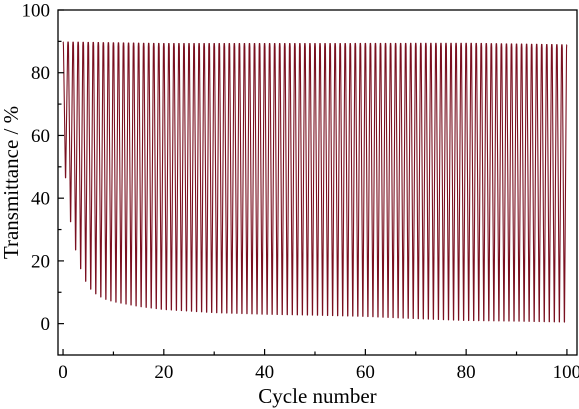 The height and width of the screenshot is (409, 579). I want to click on x-tick-label: 80, so click(466, 372).